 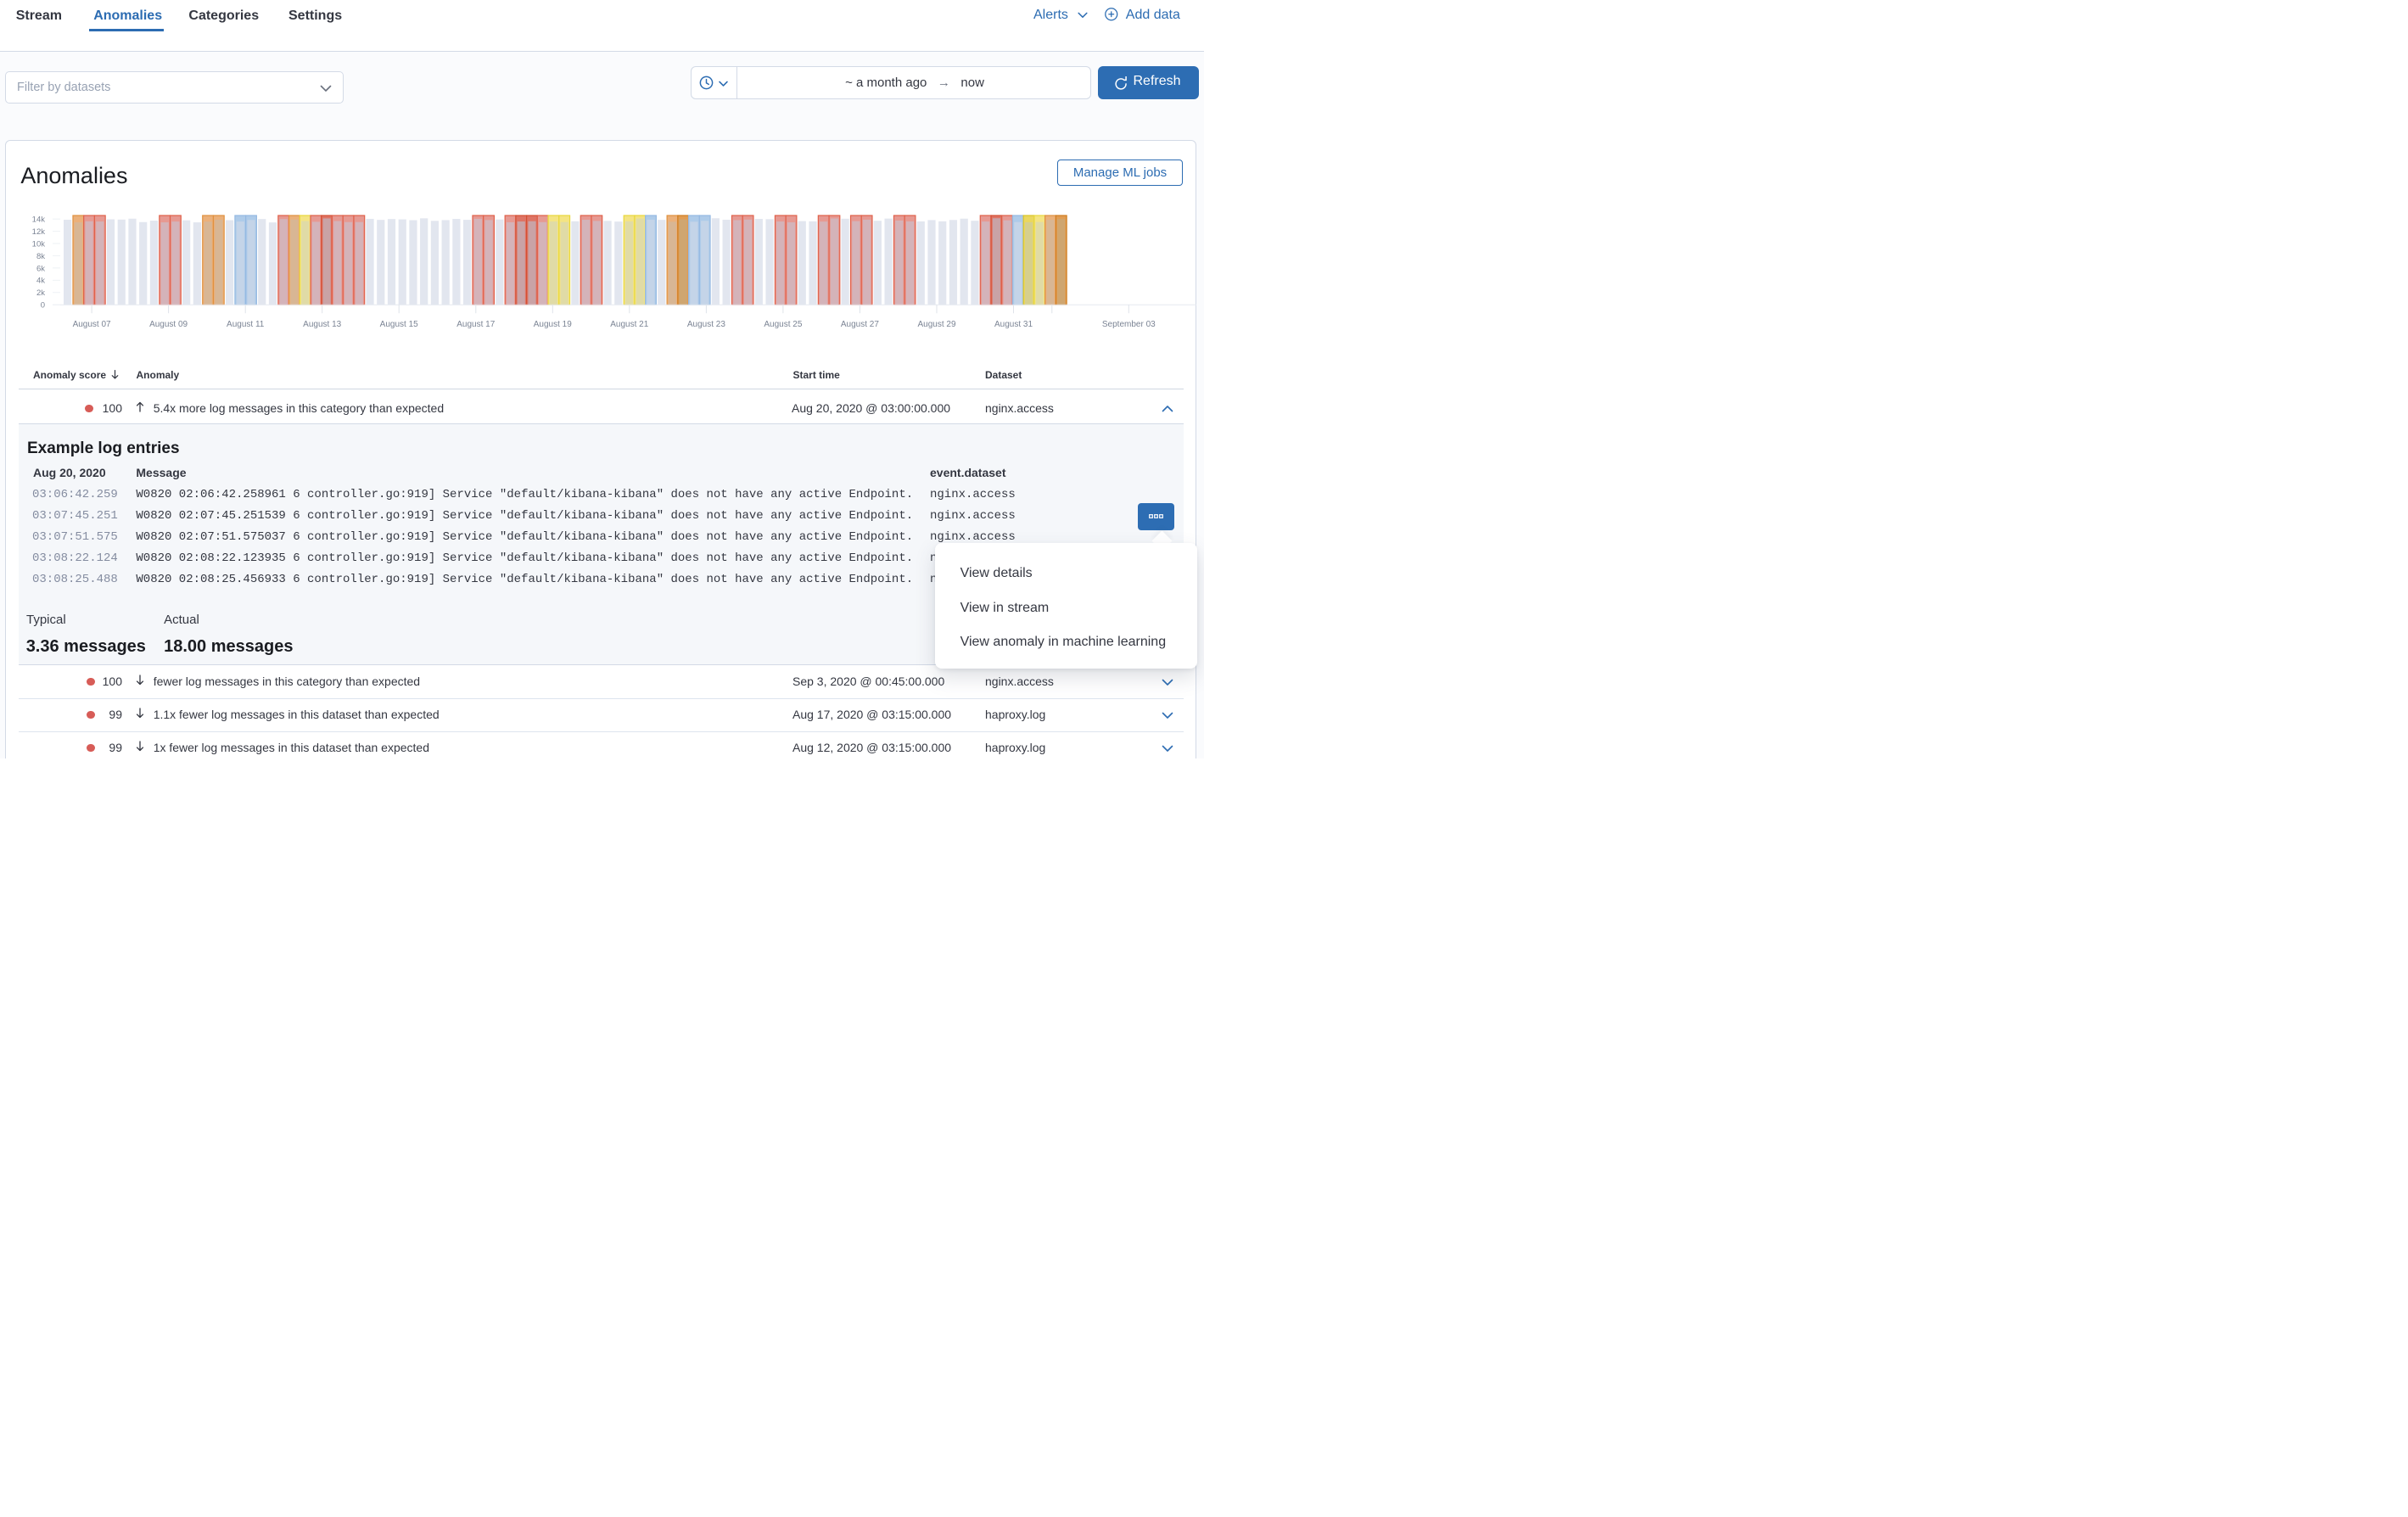 What do you see at coordinates (92, 324) in the screenshot?
I see `svg-text: August 07` at bounding box center [92, 324].